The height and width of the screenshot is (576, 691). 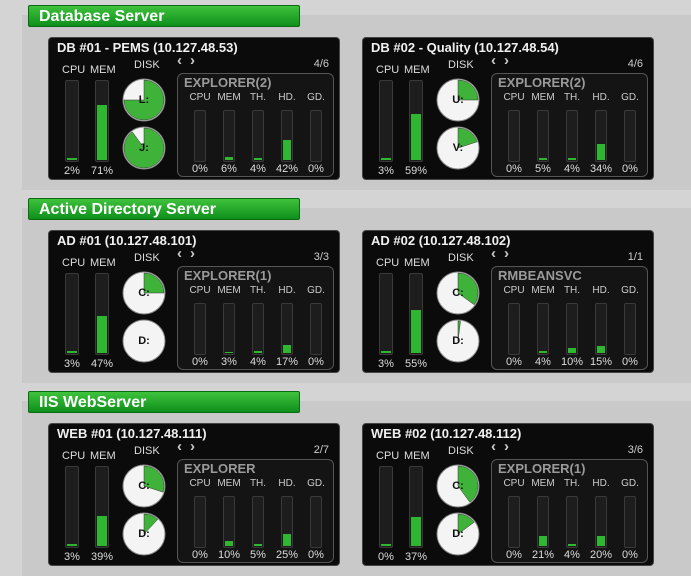 What do you see at coordinates (386, 158) in the screenshot?
I see `cpu-bar-fill` at bounding box center [386, 158].